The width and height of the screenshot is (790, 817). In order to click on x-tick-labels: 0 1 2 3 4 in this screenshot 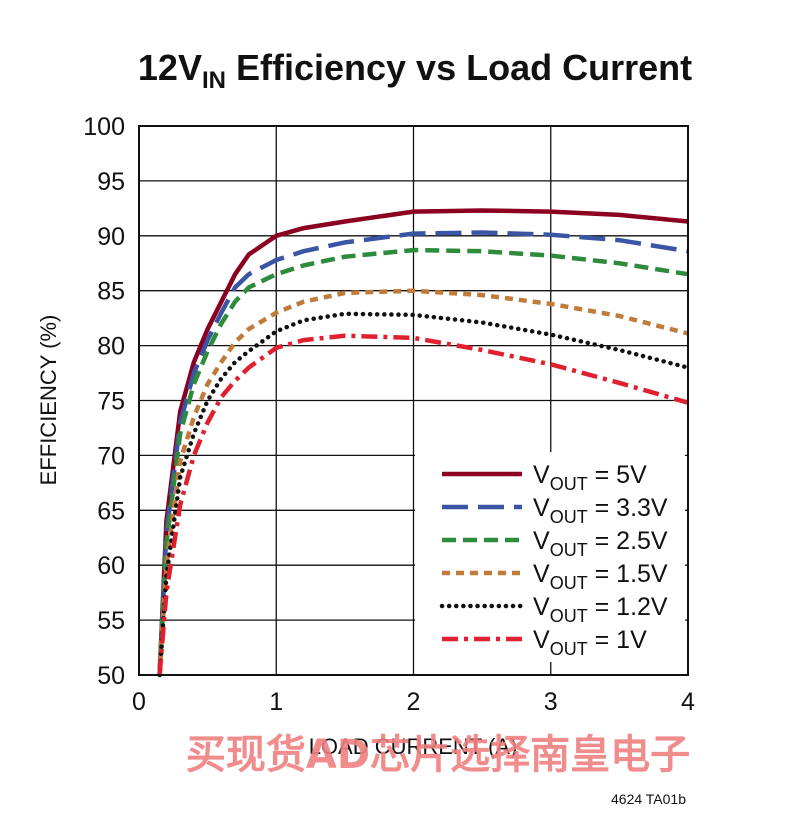, I will do `click(413, 702)`.